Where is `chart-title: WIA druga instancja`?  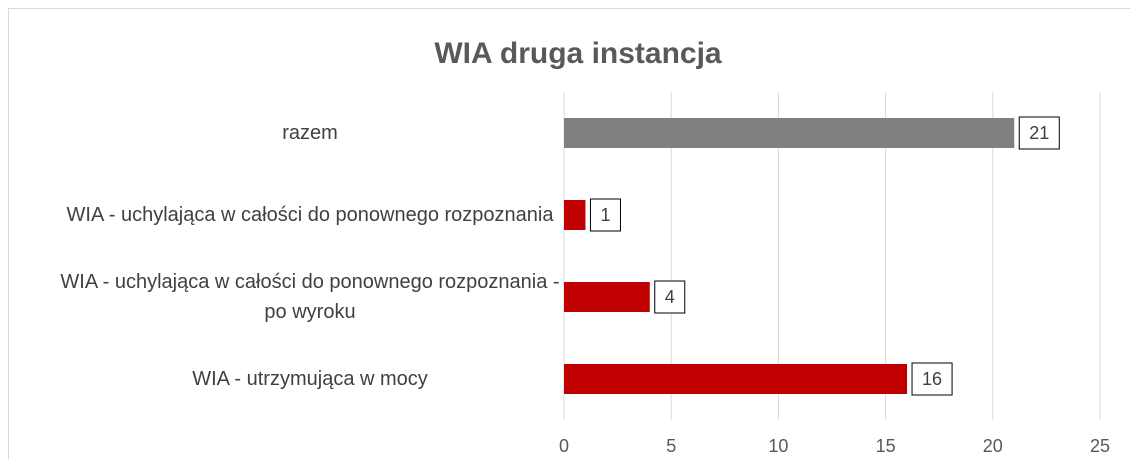 chart-title: WIA druga instancja is located at coordinates (578, 53).